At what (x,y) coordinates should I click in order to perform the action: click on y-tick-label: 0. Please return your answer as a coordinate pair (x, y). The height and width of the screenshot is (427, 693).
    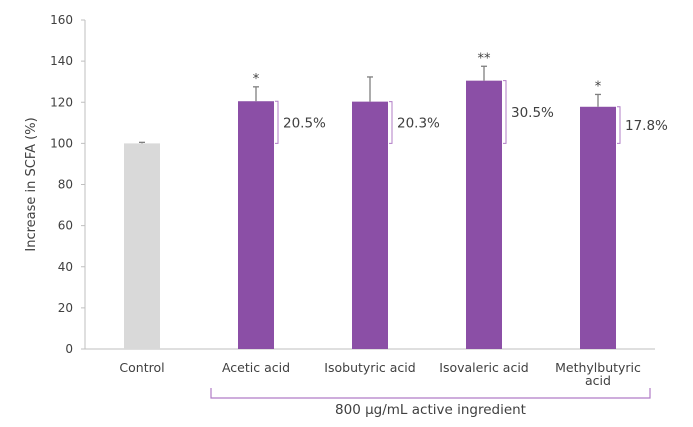
    Looking at the image, I should click on (69, 349).